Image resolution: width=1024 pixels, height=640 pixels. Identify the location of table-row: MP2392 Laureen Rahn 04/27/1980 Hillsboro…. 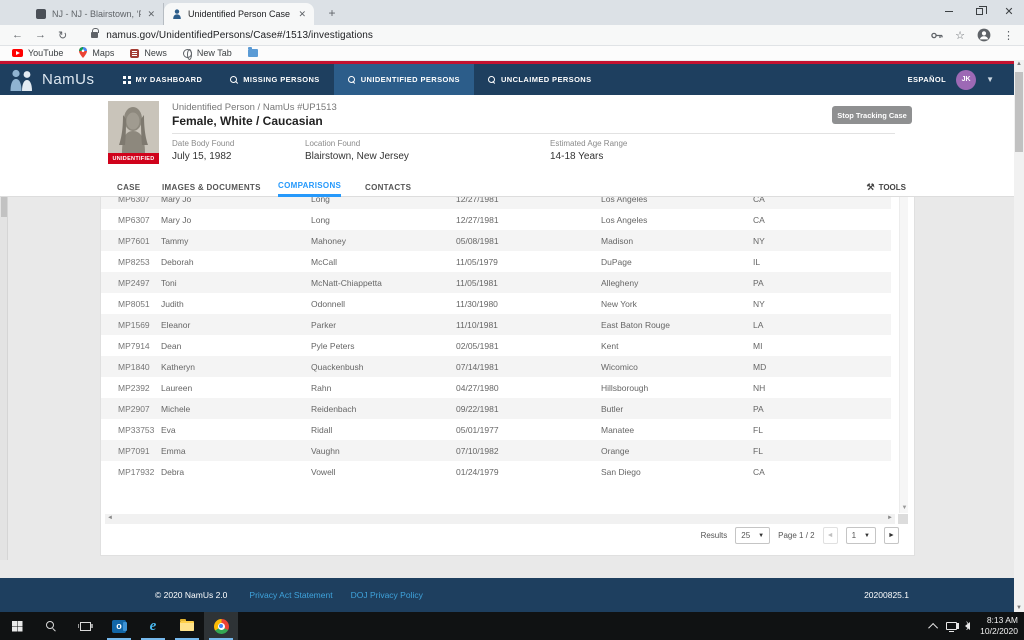
(496, 387).